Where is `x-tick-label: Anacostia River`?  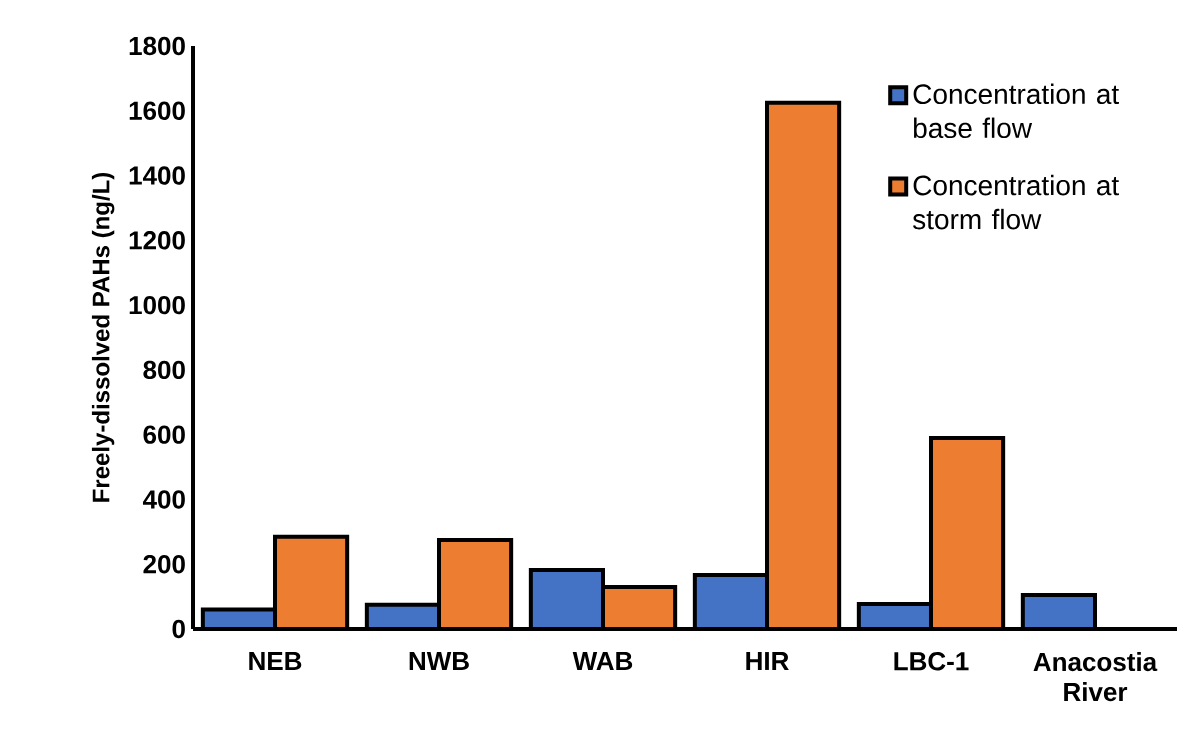 x-tick-label: Anacostia River is located at coordinates (1095, 677).